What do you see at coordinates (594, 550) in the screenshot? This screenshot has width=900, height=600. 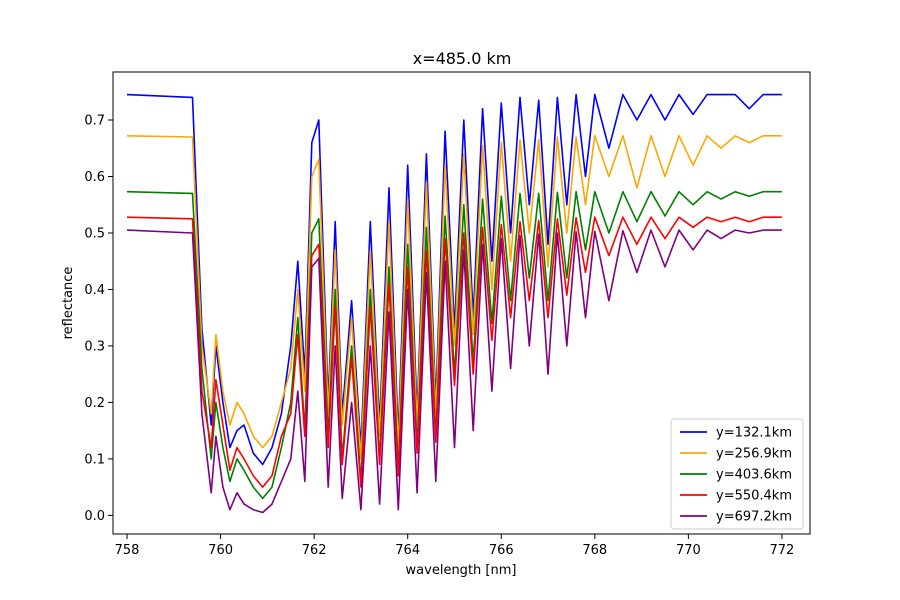 I see `x-tick-label: 768` at bounding box center [594, 550].